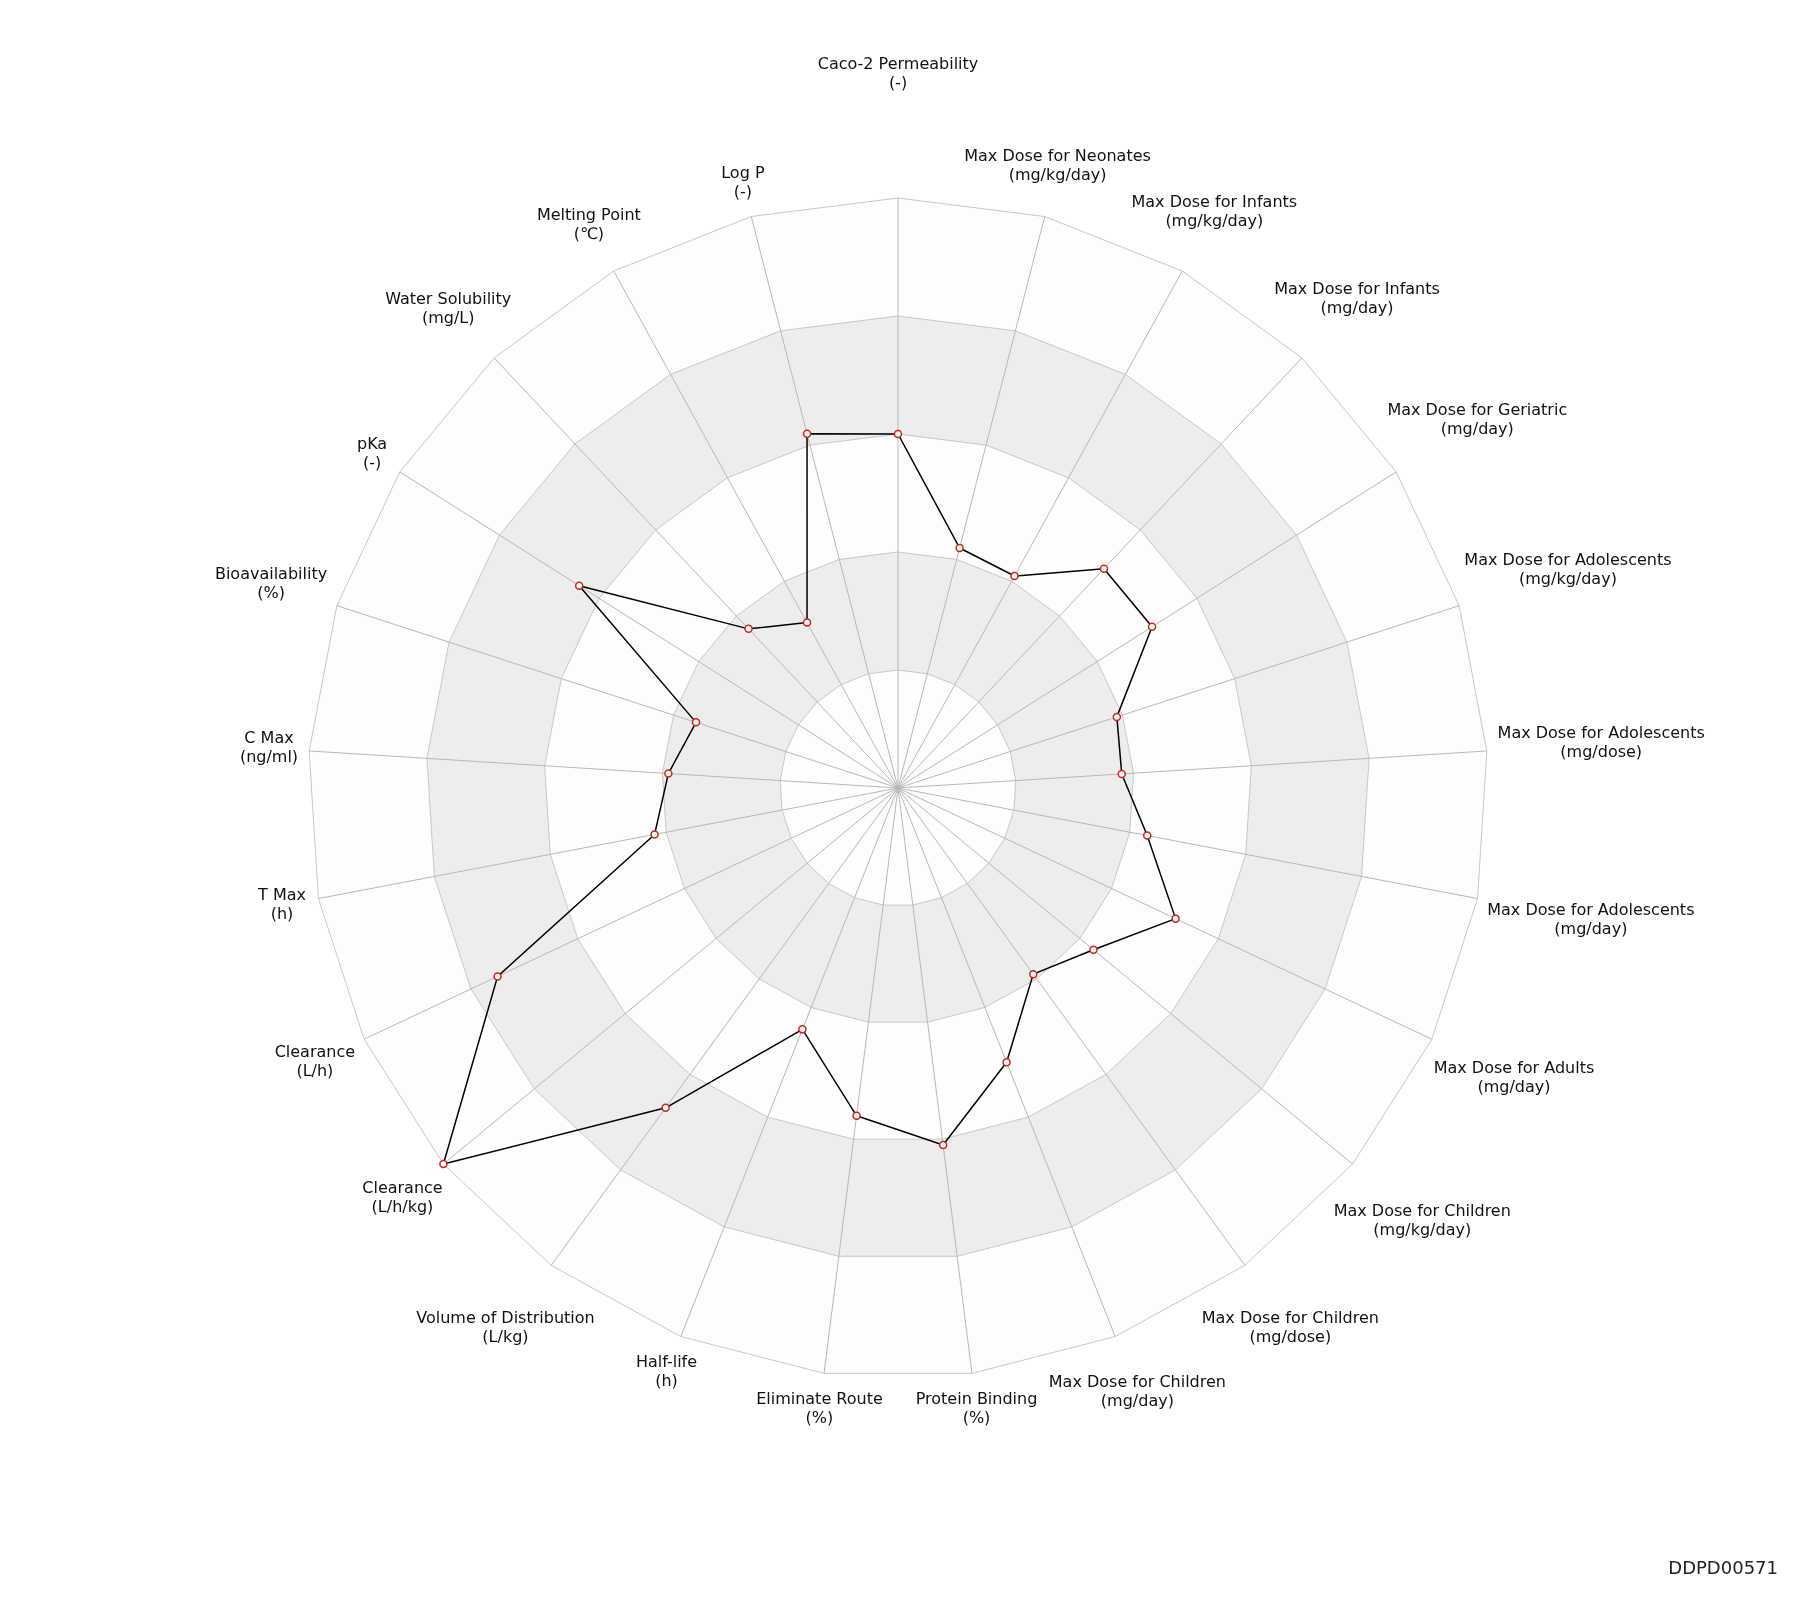 This screenshot has height=1600, width=1800. I want to click on spoke-label: Log P (-), so click(743, 182).